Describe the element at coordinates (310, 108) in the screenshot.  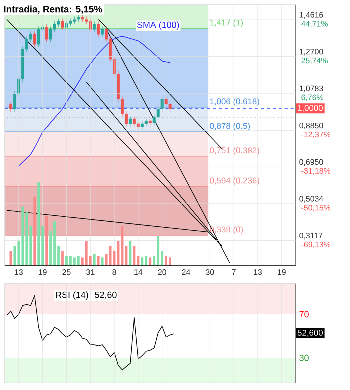
I see `ref-line-label: 1,0000` at that location.